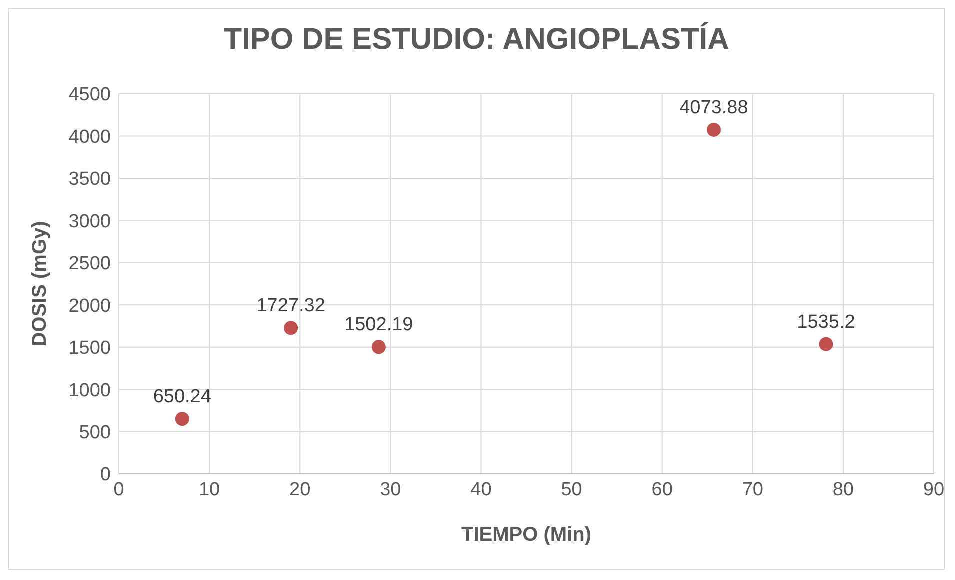  I want to click on data-label: 650.24, so click(182, 397).